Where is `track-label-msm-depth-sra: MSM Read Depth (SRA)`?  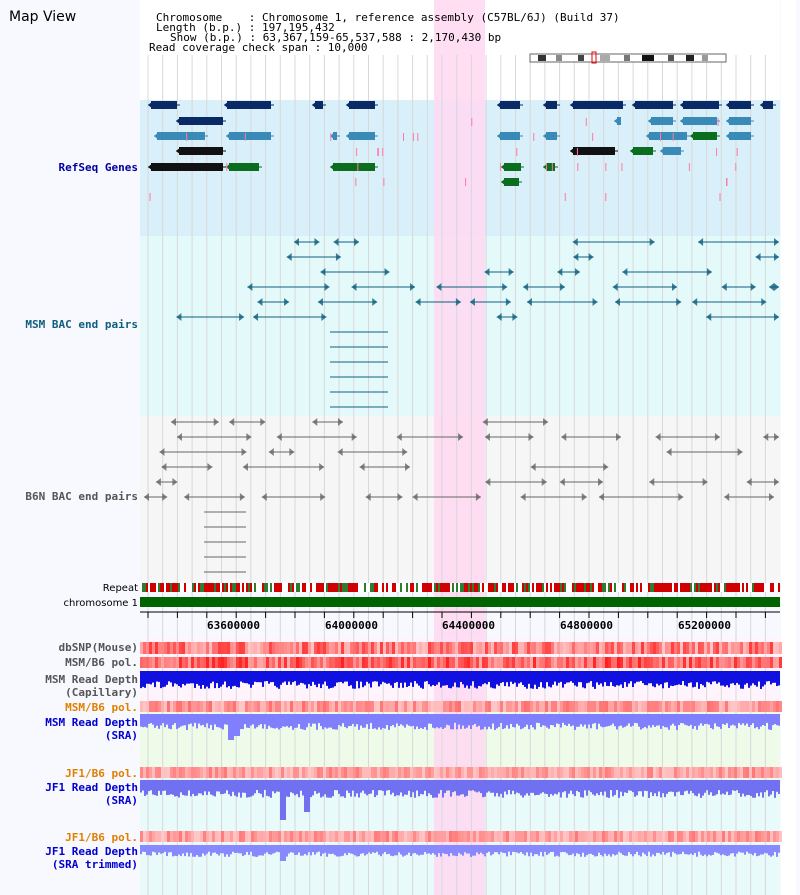
track-label-msm-depth-sra: MSM Read Depth (SRA) is located at coordinates (91, 729).